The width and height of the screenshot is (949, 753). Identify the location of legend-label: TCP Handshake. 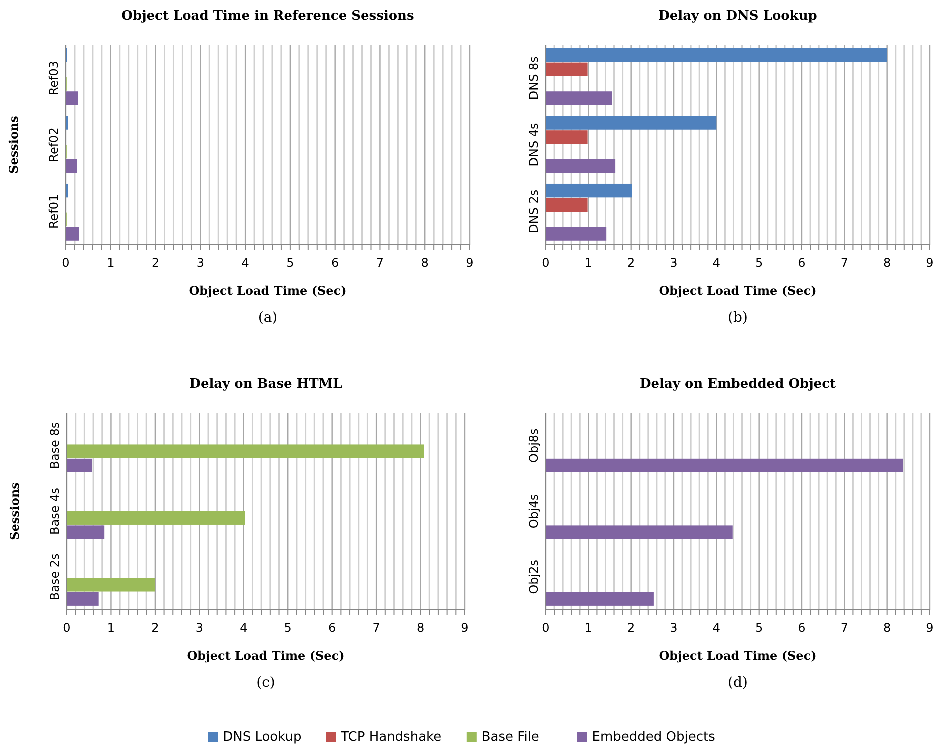
(391, 737).